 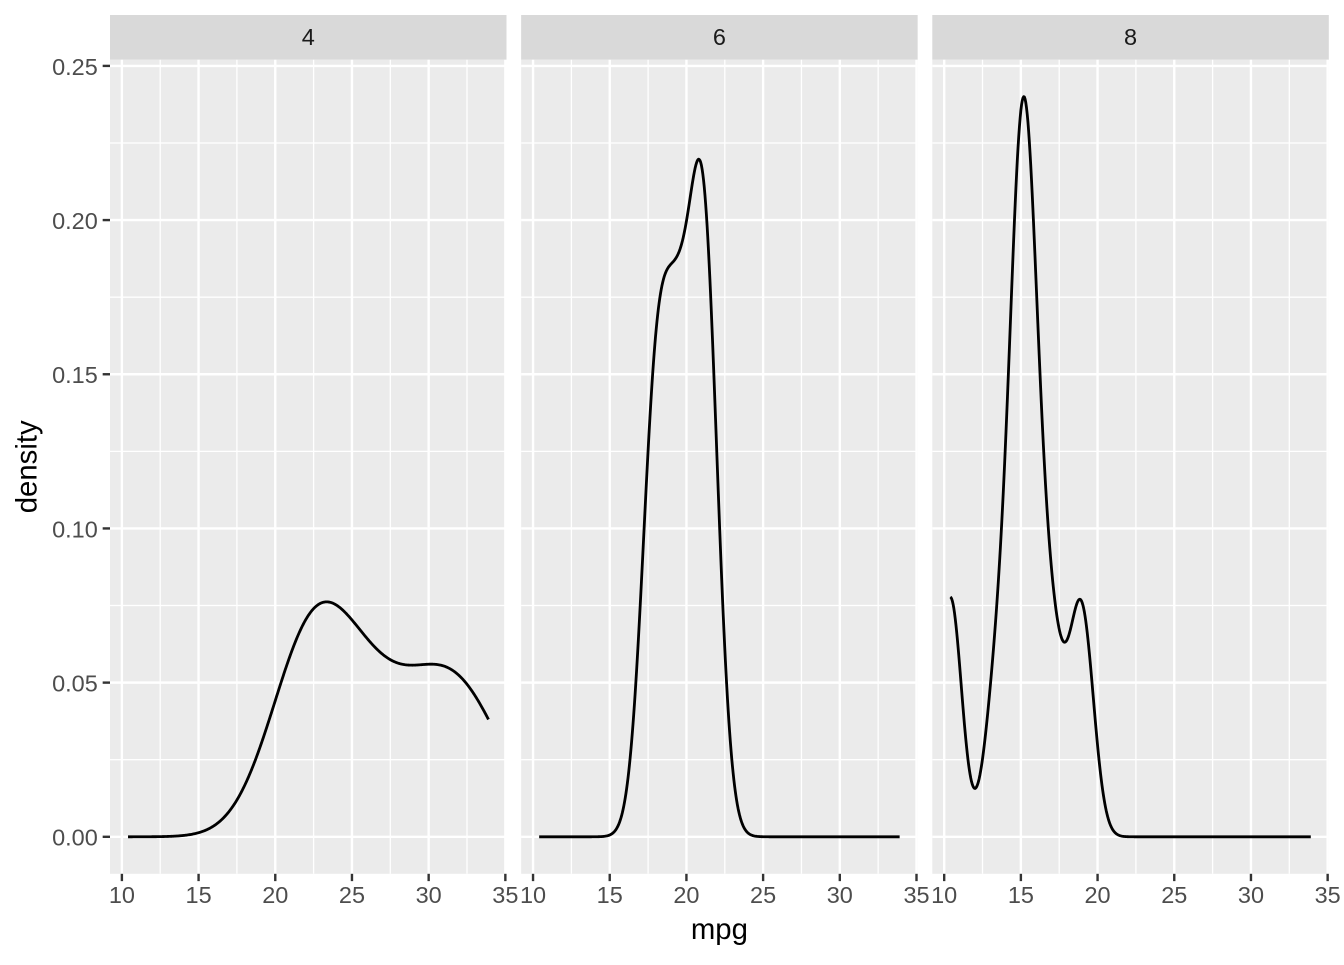 What do you see at coordinates (75, 838) in the screenshot?
I see `svg-text: 0.00` at bounding box center [75, 838].